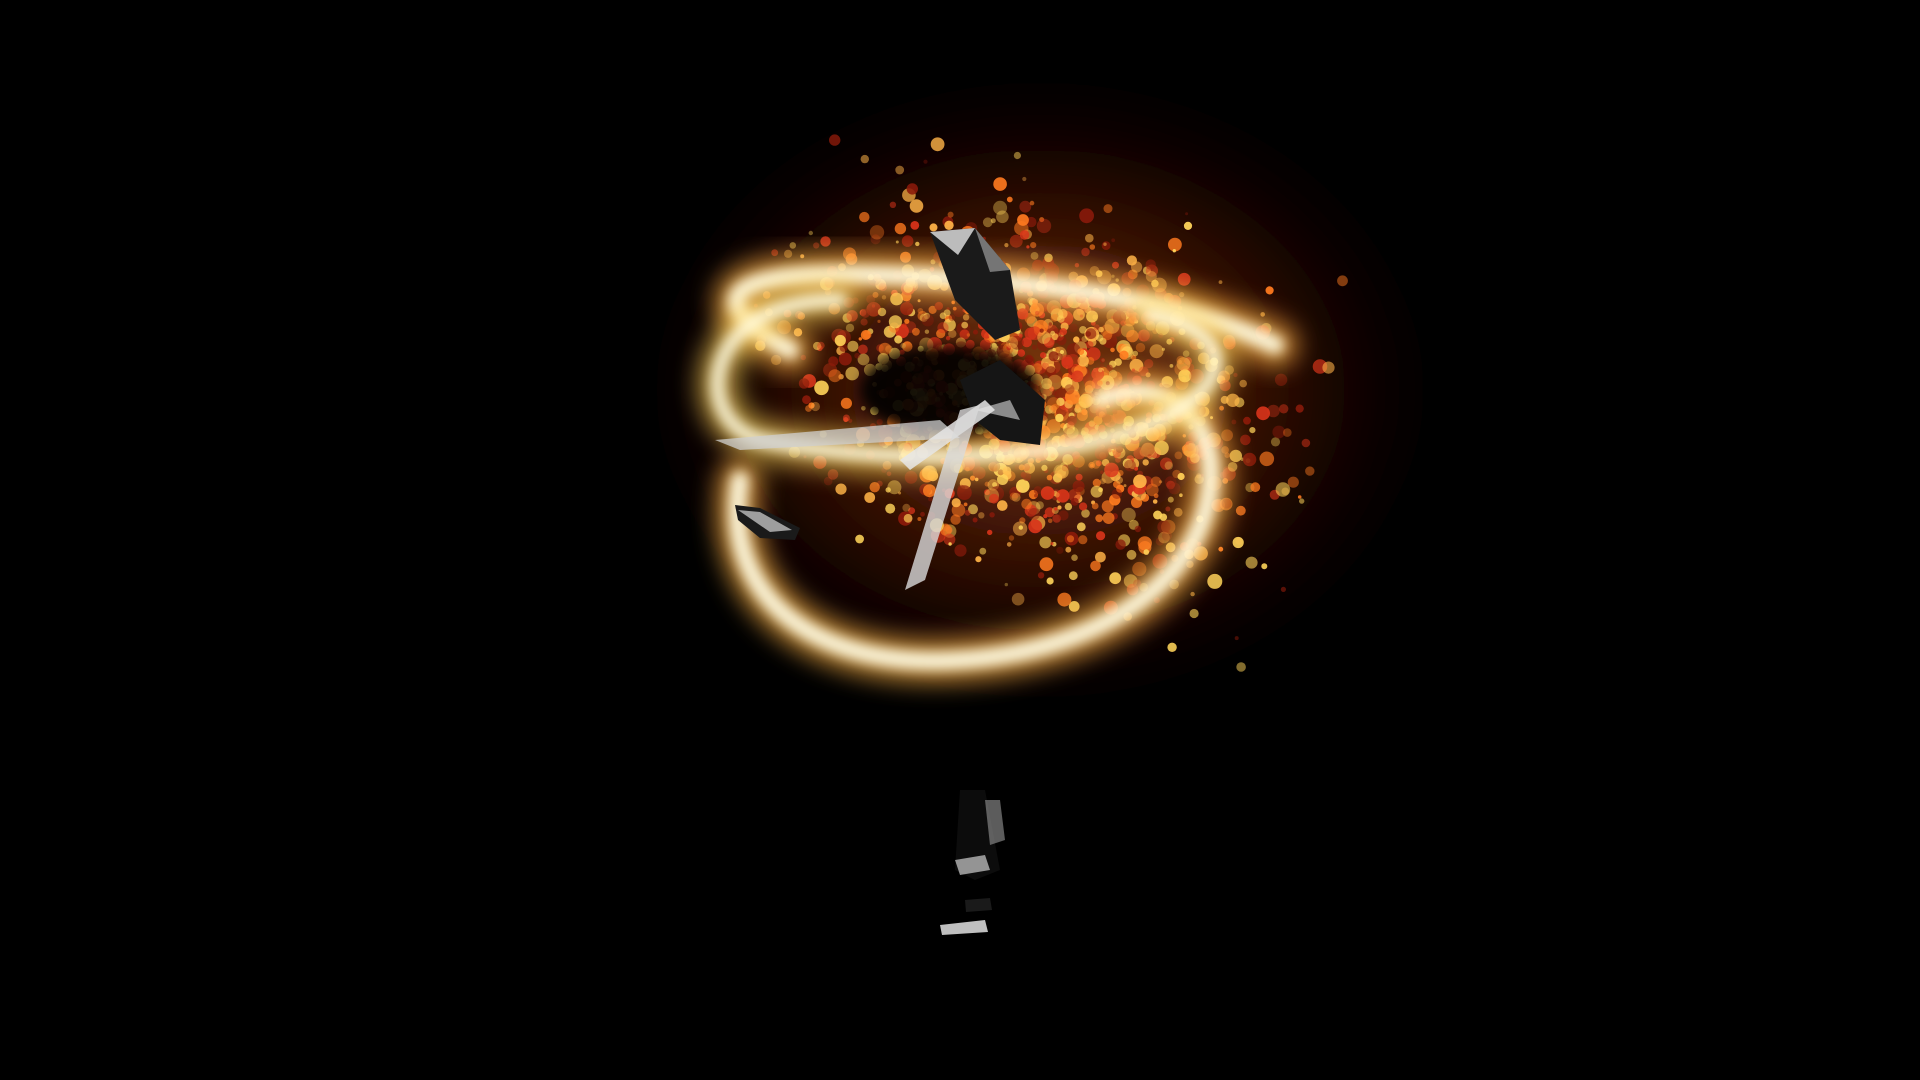  Describe the element at coordinates (880, 581) in the screenshot. I see `spinning-figure` at that location.